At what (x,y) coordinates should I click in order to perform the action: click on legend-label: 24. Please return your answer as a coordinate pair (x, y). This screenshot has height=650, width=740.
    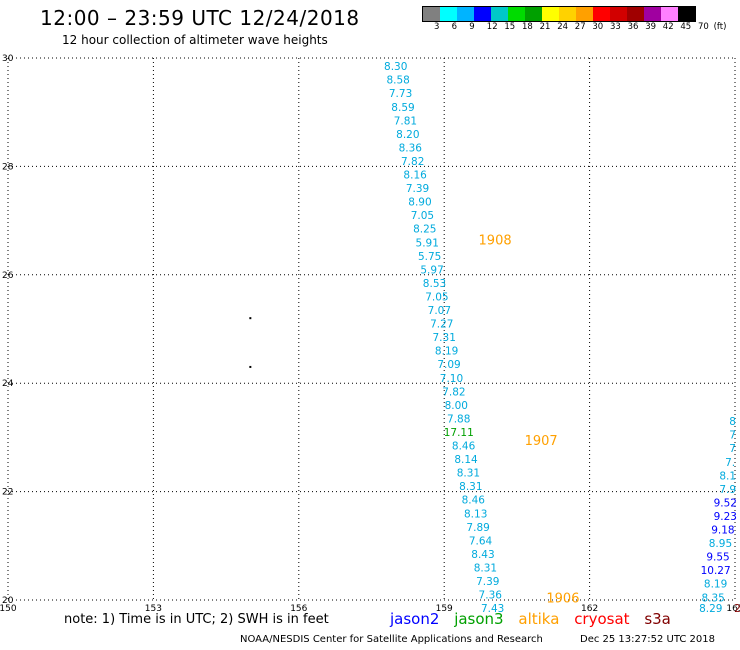
    Looking at the image, I should click on (563, 27).